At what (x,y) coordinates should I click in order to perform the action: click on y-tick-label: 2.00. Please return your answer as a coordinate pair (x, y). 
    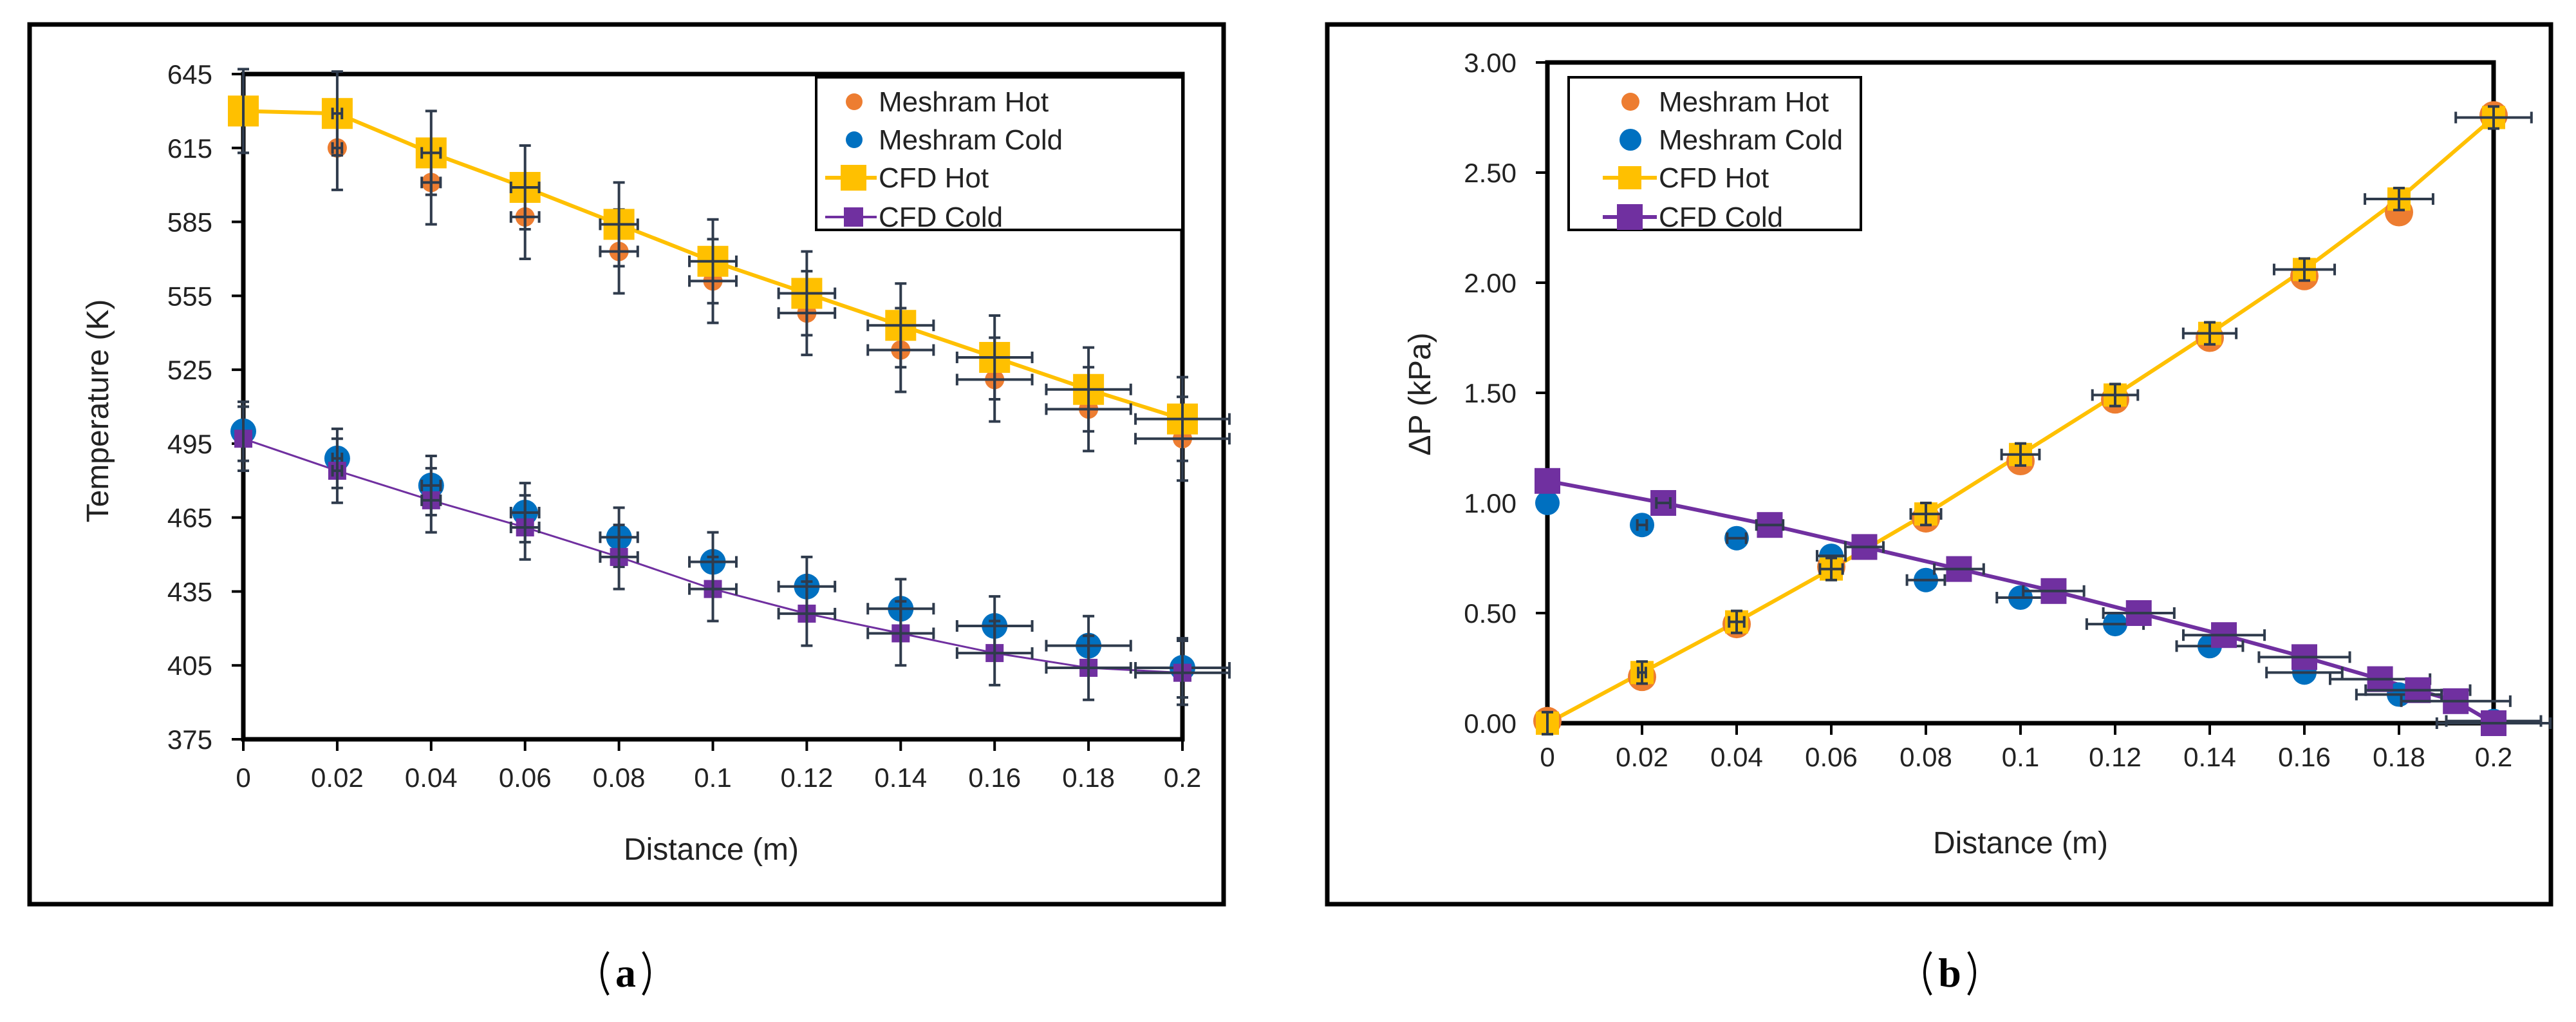
    Looking at the image, I should click on (1490, 283).